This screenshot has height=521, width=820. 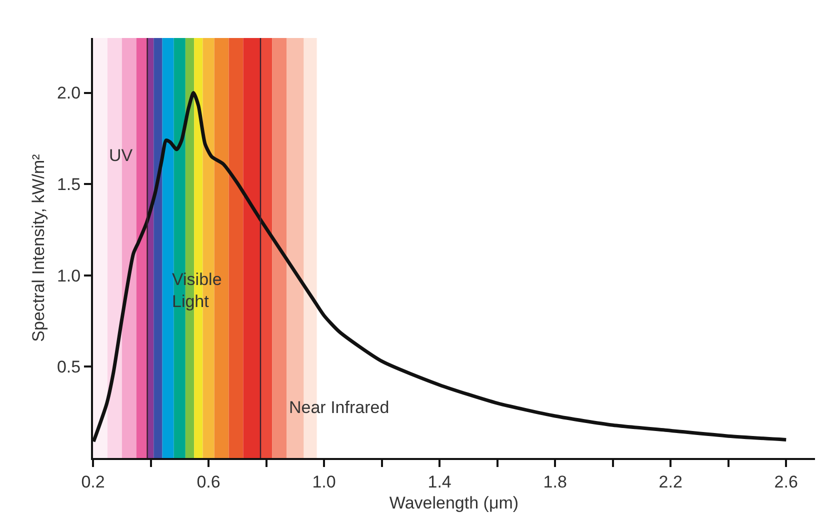 What do you see at coordinates (786, 482) in the screenshot?
I see `x-tick-label: 2.6` at bounding box center [786, 482].